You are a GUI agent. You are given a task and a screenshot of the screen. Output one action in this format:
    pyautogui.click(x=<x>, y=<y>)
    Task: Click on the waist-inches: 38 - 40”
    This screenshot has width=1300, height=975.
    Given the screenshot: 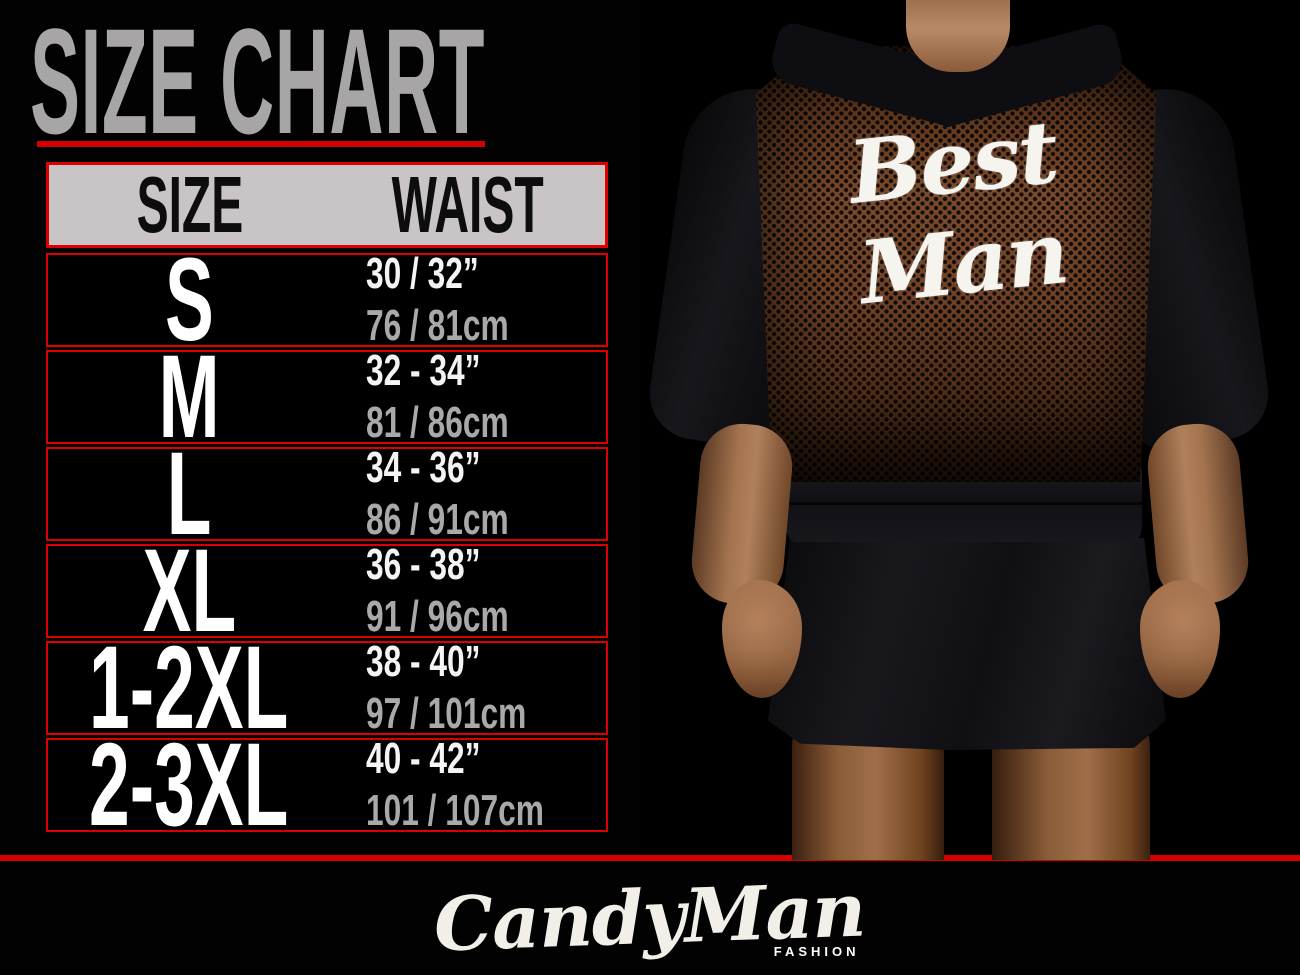 What is the action you would take?
    pyautogui.click(x=423, y=661)
    